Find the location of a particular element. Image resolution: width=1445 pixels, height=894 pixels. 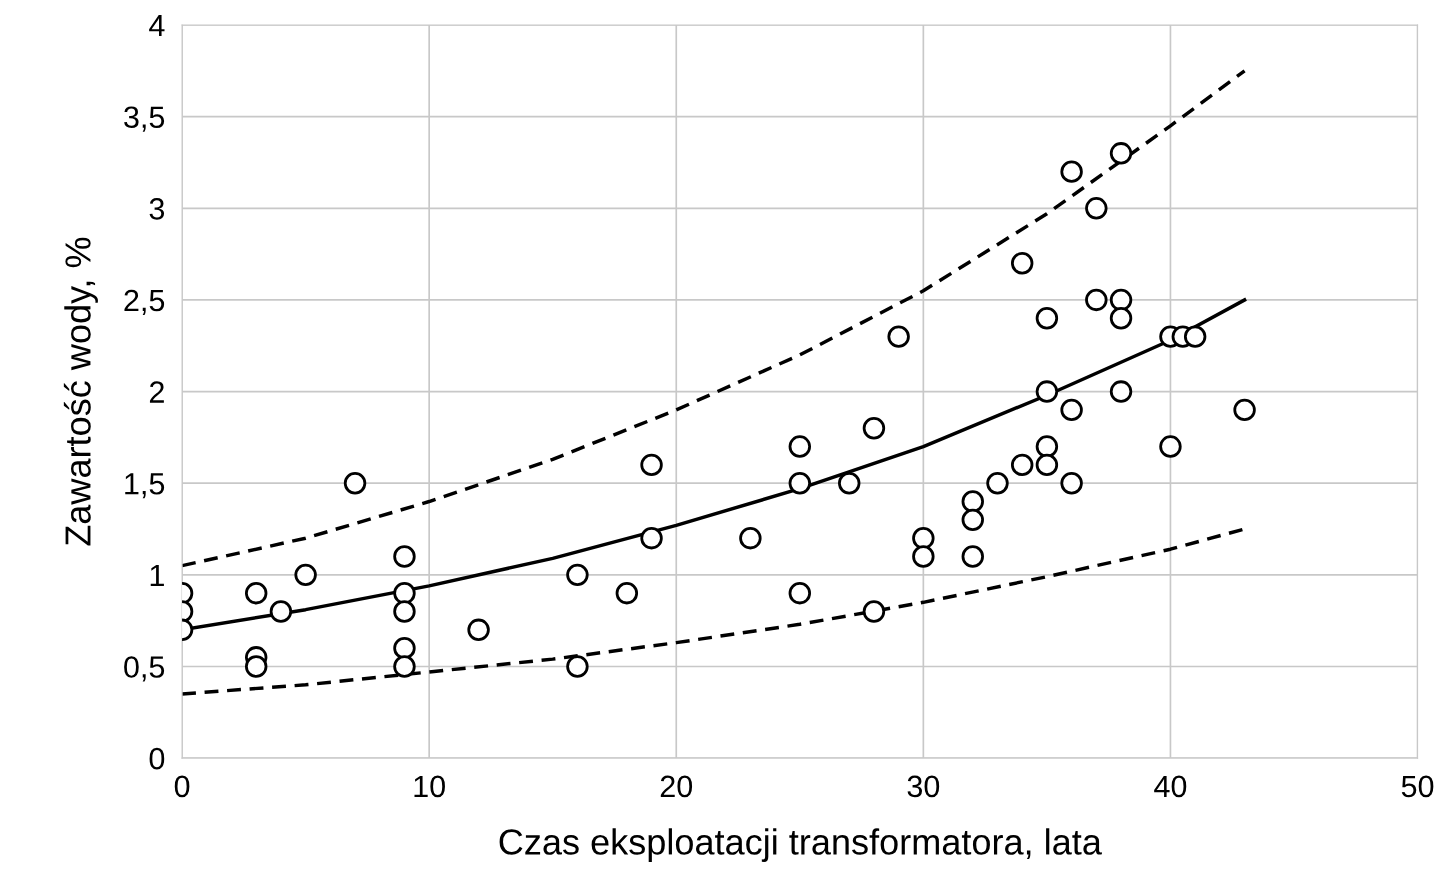

x-tick-label: 0 is located at coordinates (182, 786).